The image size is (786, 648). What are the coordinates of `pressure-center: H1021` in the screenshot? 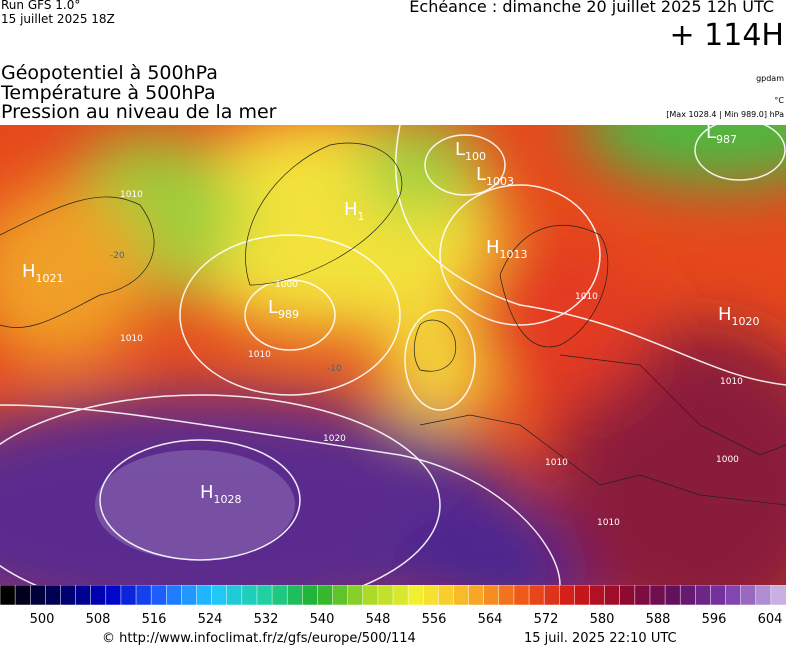 It's located at (43, 273).